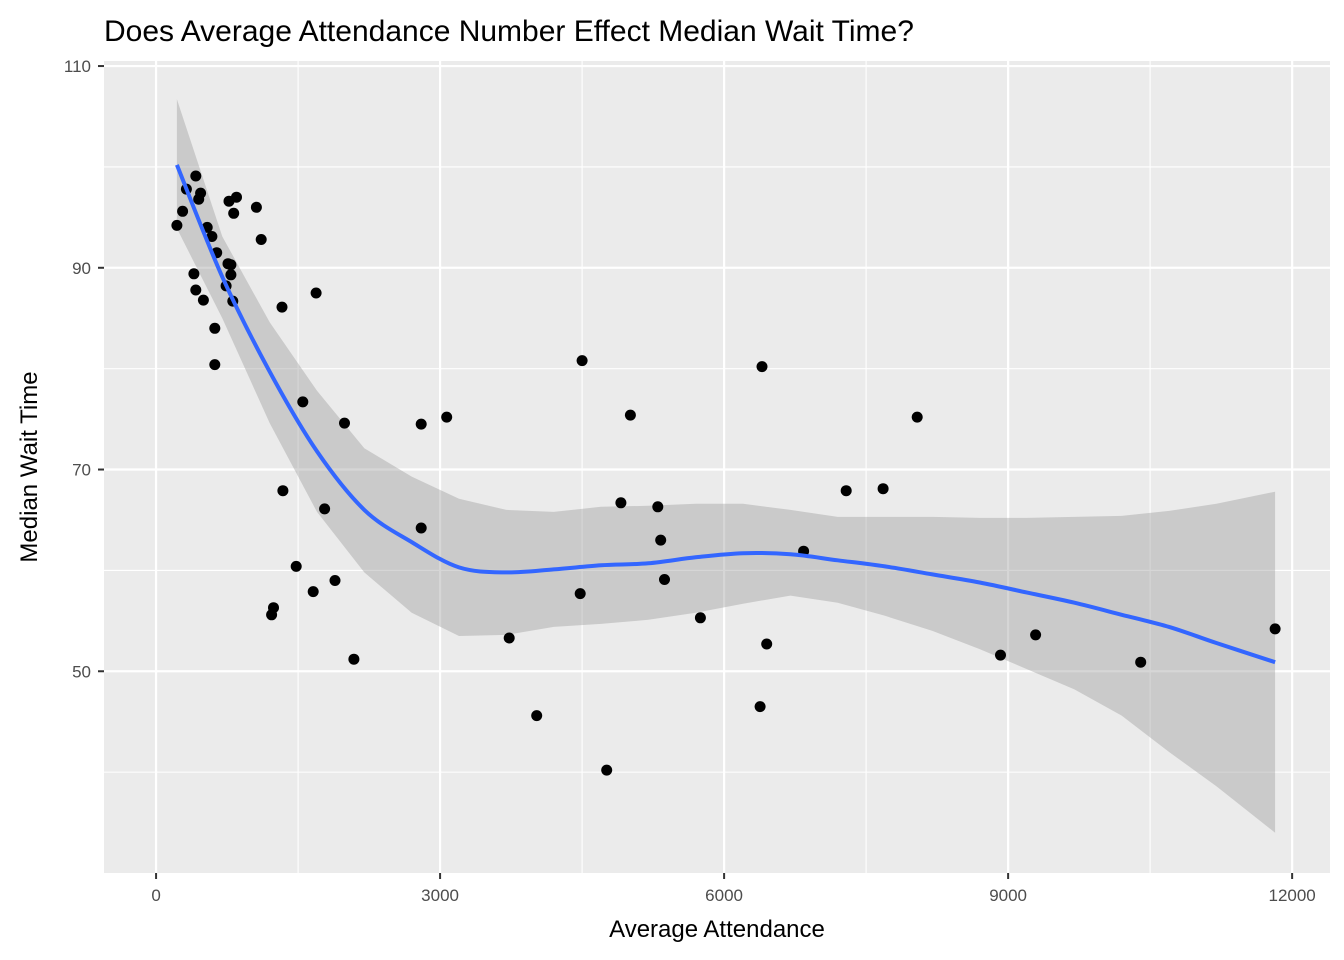 This screenshot has width=1344, height=960. What do you see at coordinates (717, 929) in the screenshot?
I see `x-axis-title: Average Attendance` at bounding box center [717, 929].